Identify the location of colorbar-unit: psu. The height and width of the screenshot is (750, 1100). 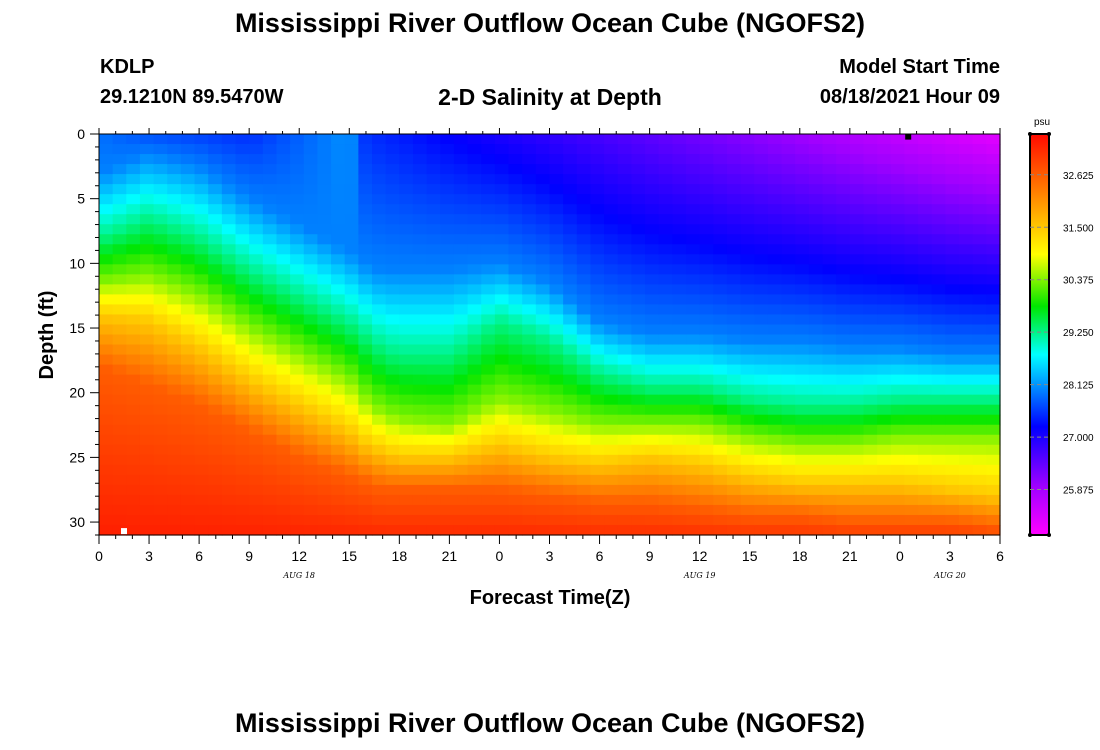
(1042, 122).